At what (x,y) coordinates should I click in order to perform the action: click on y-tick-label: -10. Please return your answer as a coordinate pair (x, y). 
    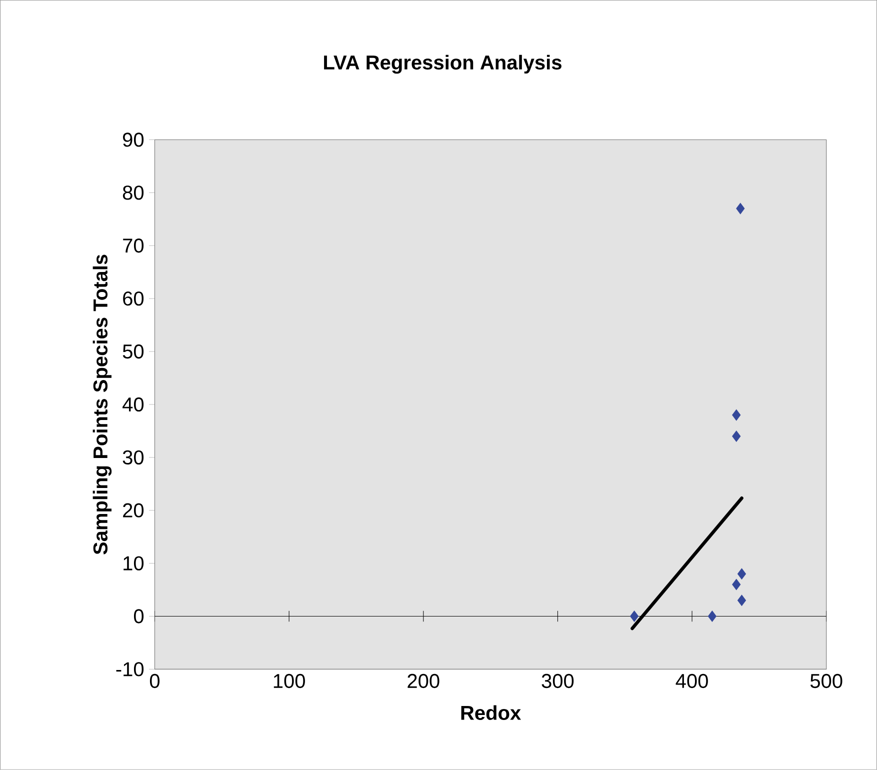
    Looking at the image, I should click on (130, 669).